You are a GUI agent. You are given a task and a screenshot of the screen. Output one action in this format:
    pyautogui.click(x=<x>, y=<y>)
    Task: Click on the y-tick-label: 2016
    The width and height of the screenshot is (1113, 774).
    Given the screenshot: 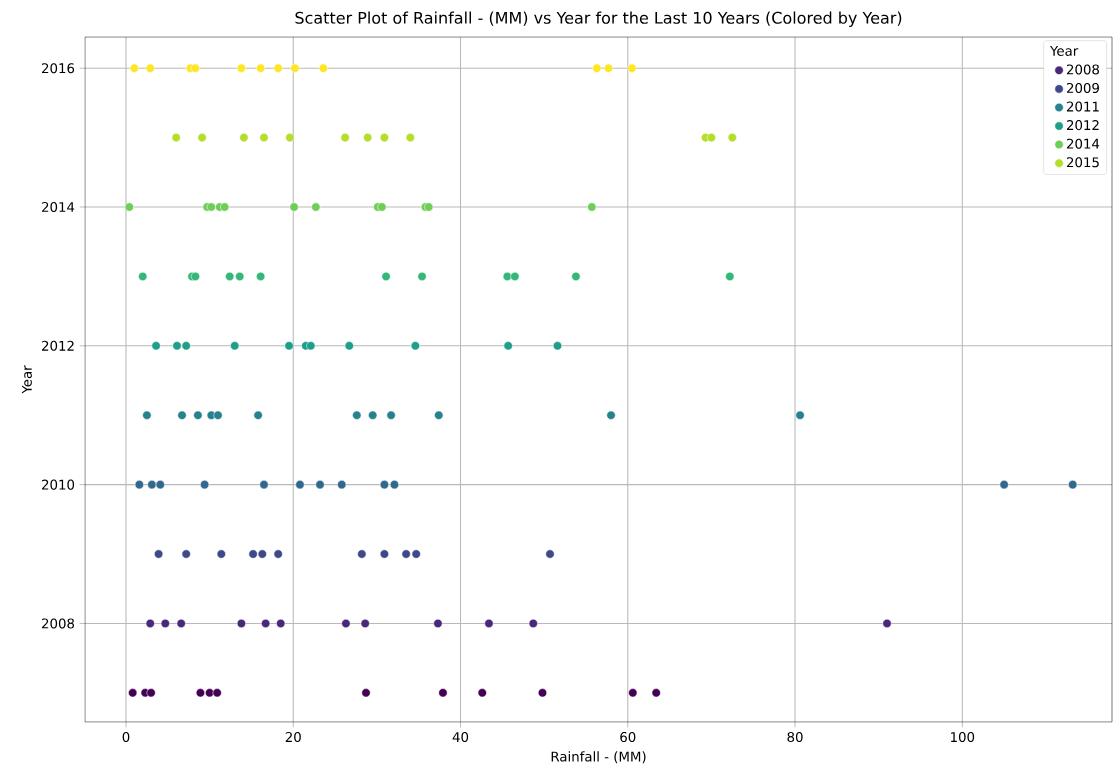 What is the action you would take?
    pyautogui.click(x=58, y=68)
    